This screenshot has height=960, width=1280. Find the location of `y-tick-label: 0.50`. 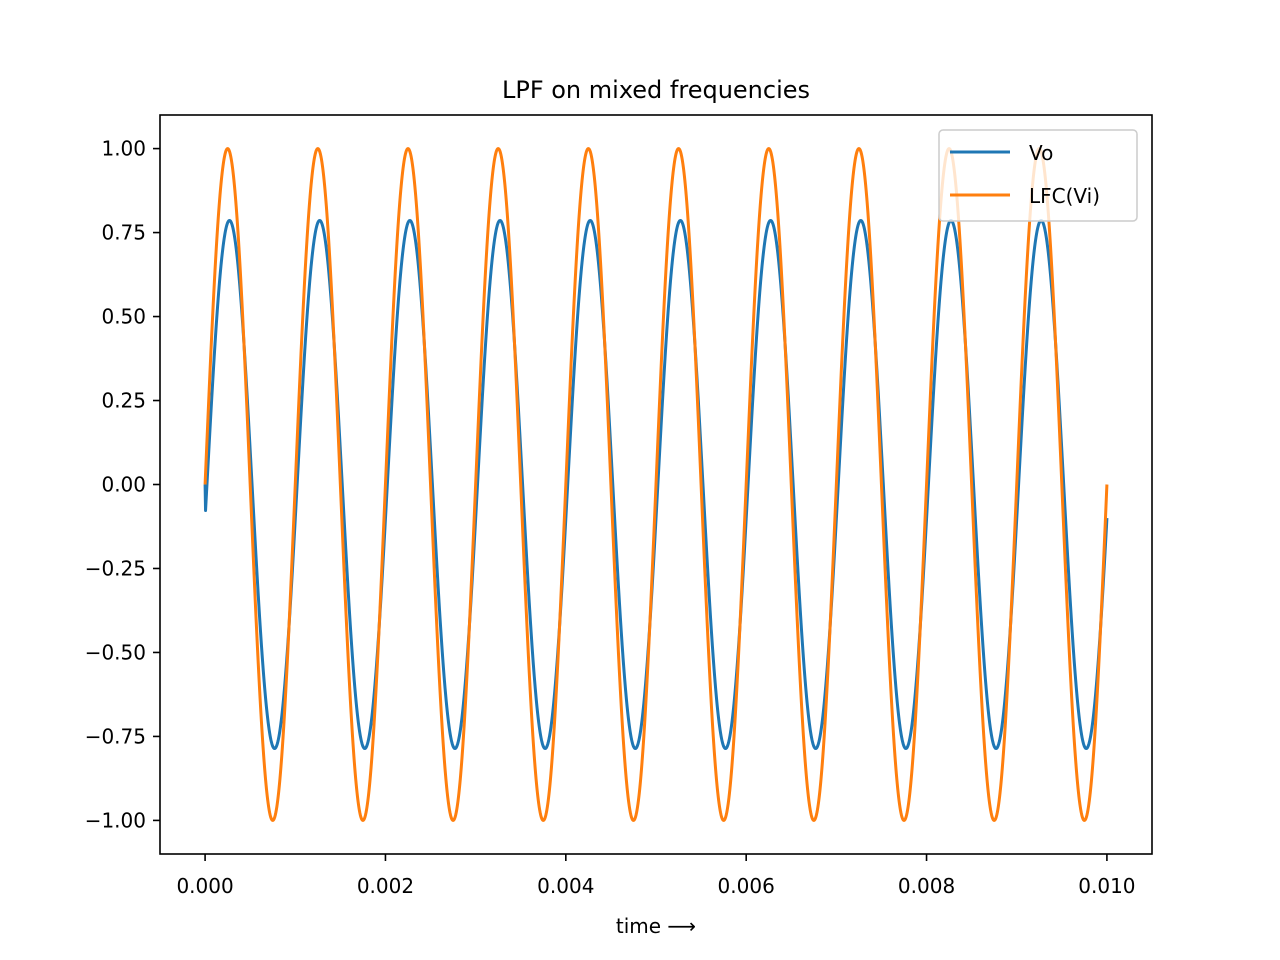

y-tick-label: 0.50 is located at coordinates (123, 317).